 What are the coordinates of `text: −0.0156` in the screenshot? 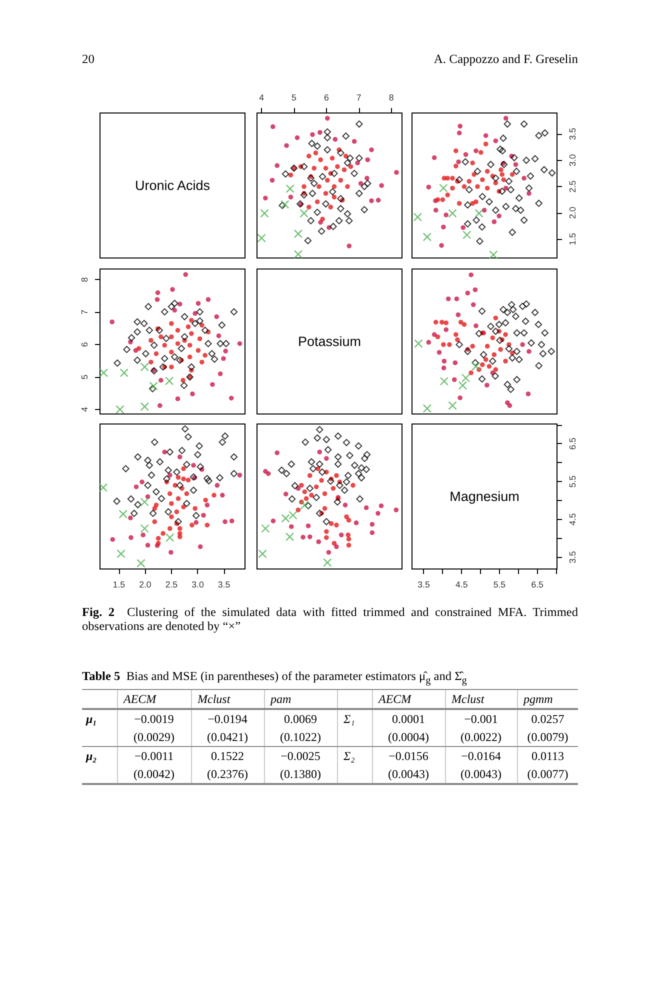 It's located at (408, 756).